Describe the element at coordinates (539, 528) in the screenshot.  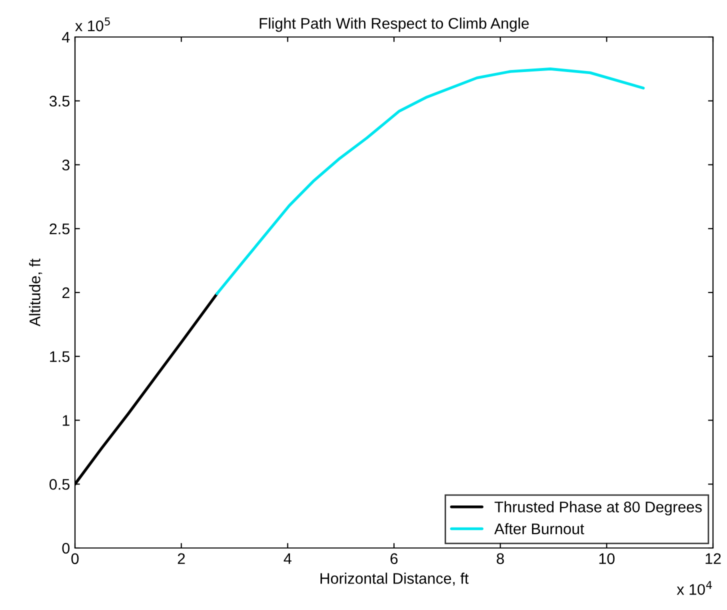
I see `legend-label: After Burnout` at that location.